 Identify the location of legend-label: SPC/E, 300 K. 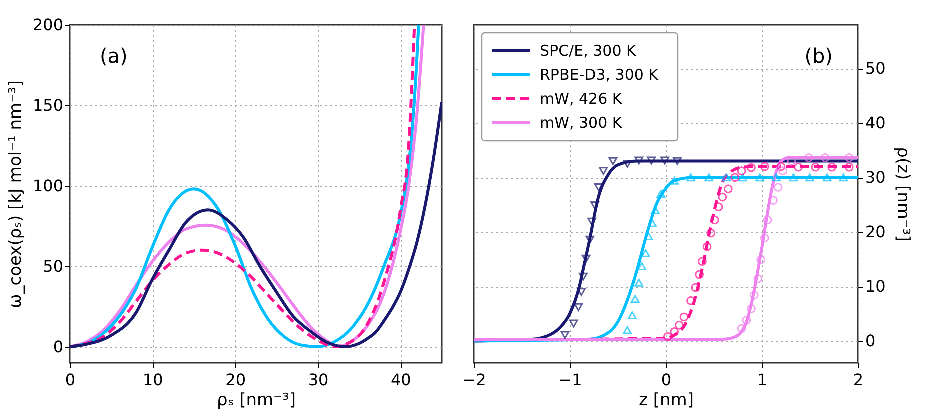
(589, 51).